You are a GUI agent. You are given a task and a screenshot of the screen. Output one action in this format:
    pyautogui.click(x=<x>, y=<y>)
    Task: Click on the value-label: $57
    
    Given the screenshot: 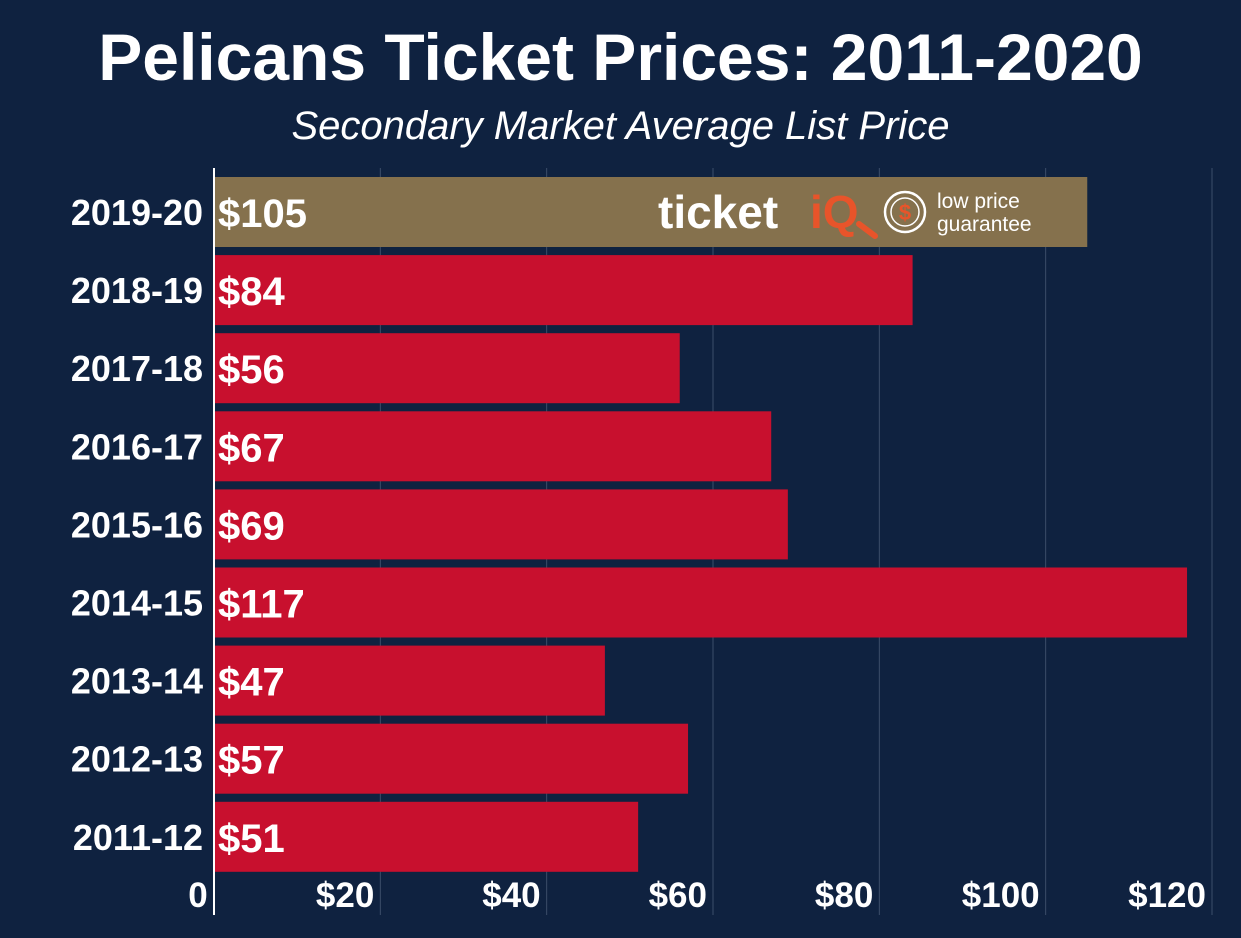 What is the action you would take?
    pyautogui.click(x=251, y=761)
    